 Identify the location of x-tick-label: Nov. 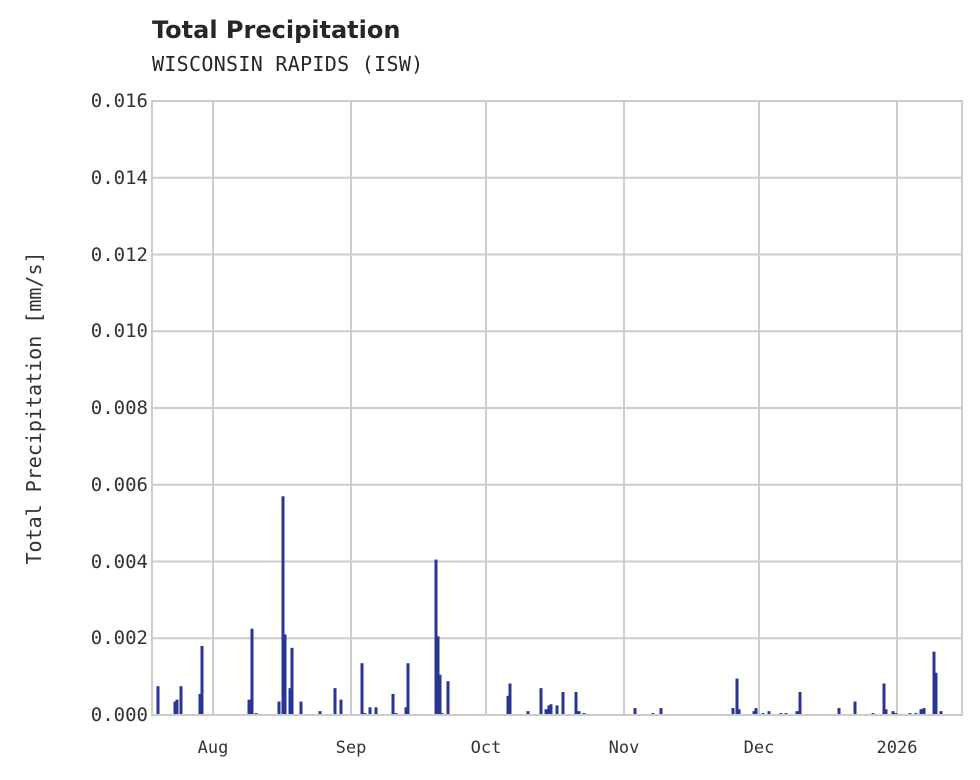
(624, 748).